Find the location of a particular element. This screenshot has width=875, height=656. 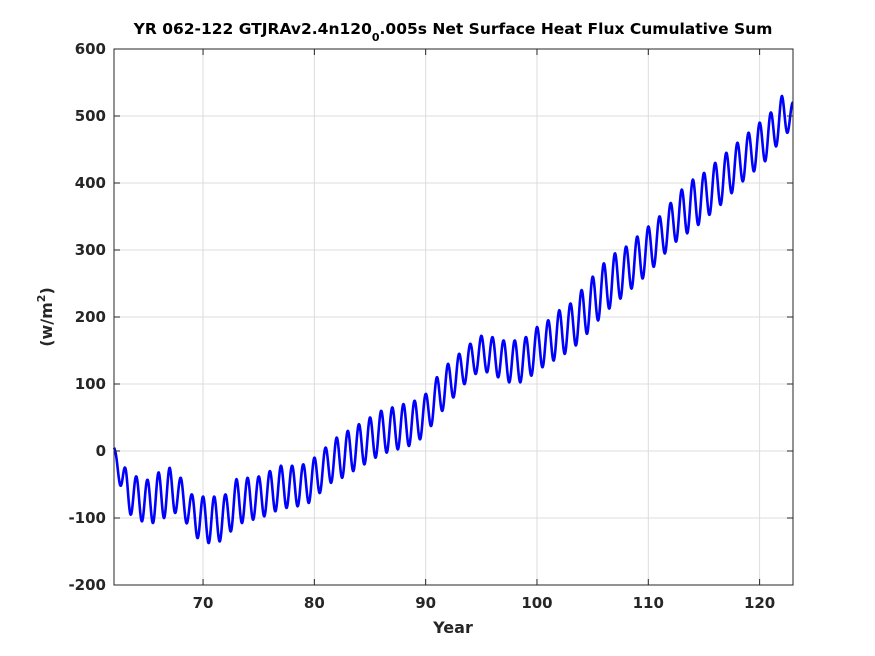

y-tick-label: -100 is located at coordinates (87, 518).